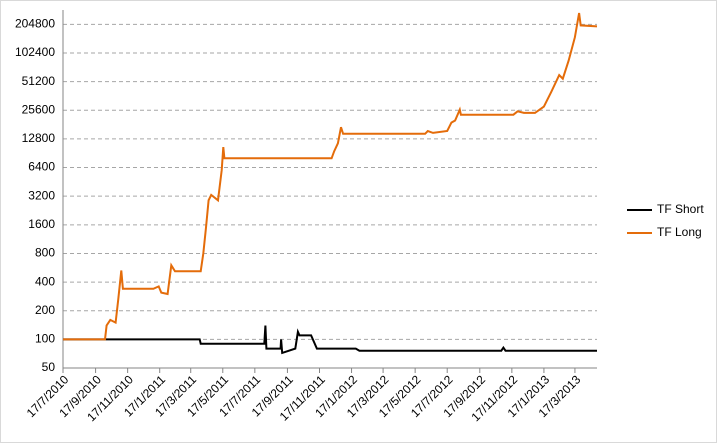  What do you see at coordinates (45, 310) in the screenshot?
I see `y-tick-label: 200` at bounding box center [45, 310].